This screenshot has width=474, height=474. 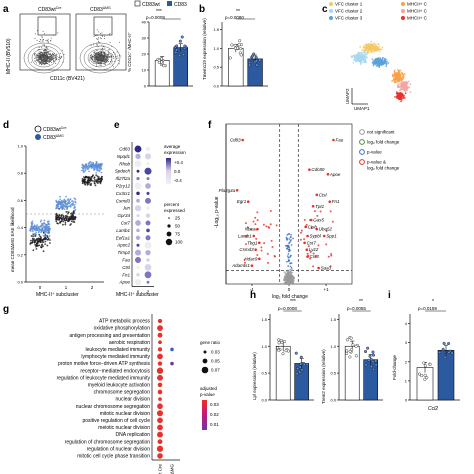 I want to click on gene-point-ns, so click(x=284, y=280).